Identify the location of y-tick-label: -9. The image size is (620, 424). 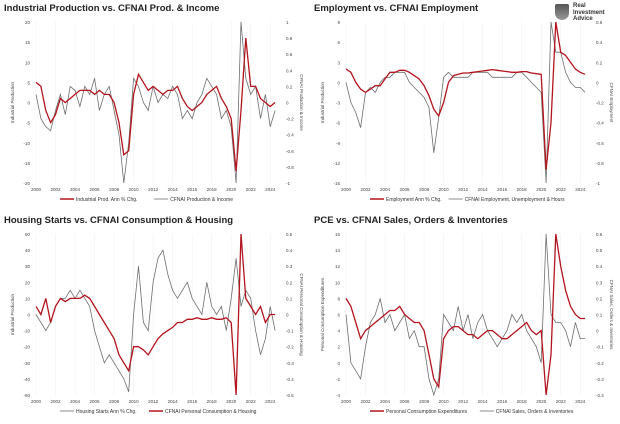
(338, 143).